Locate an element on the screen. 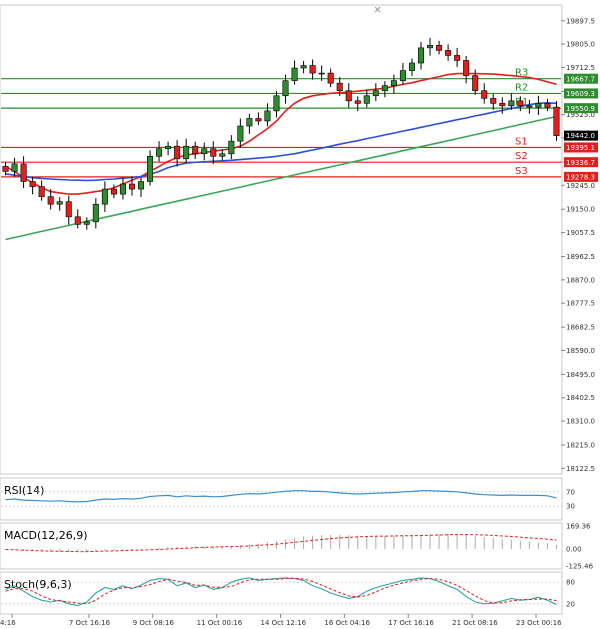 Image resolution: width=600 pixels, height=629 pixels. macd-indicator: MACD(12,26,9) 169.36 0.00 -125.46 is located at coordinates (299, 547).